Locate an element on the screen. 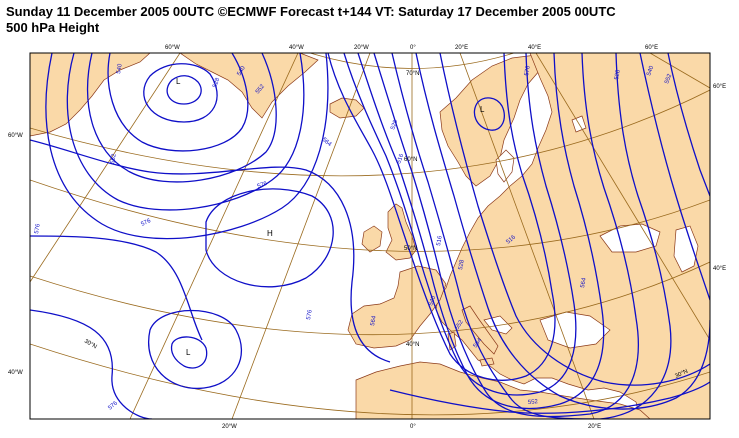 This screenshot has height=438, width=739. land-greenland is located at coordinates (249, 86).